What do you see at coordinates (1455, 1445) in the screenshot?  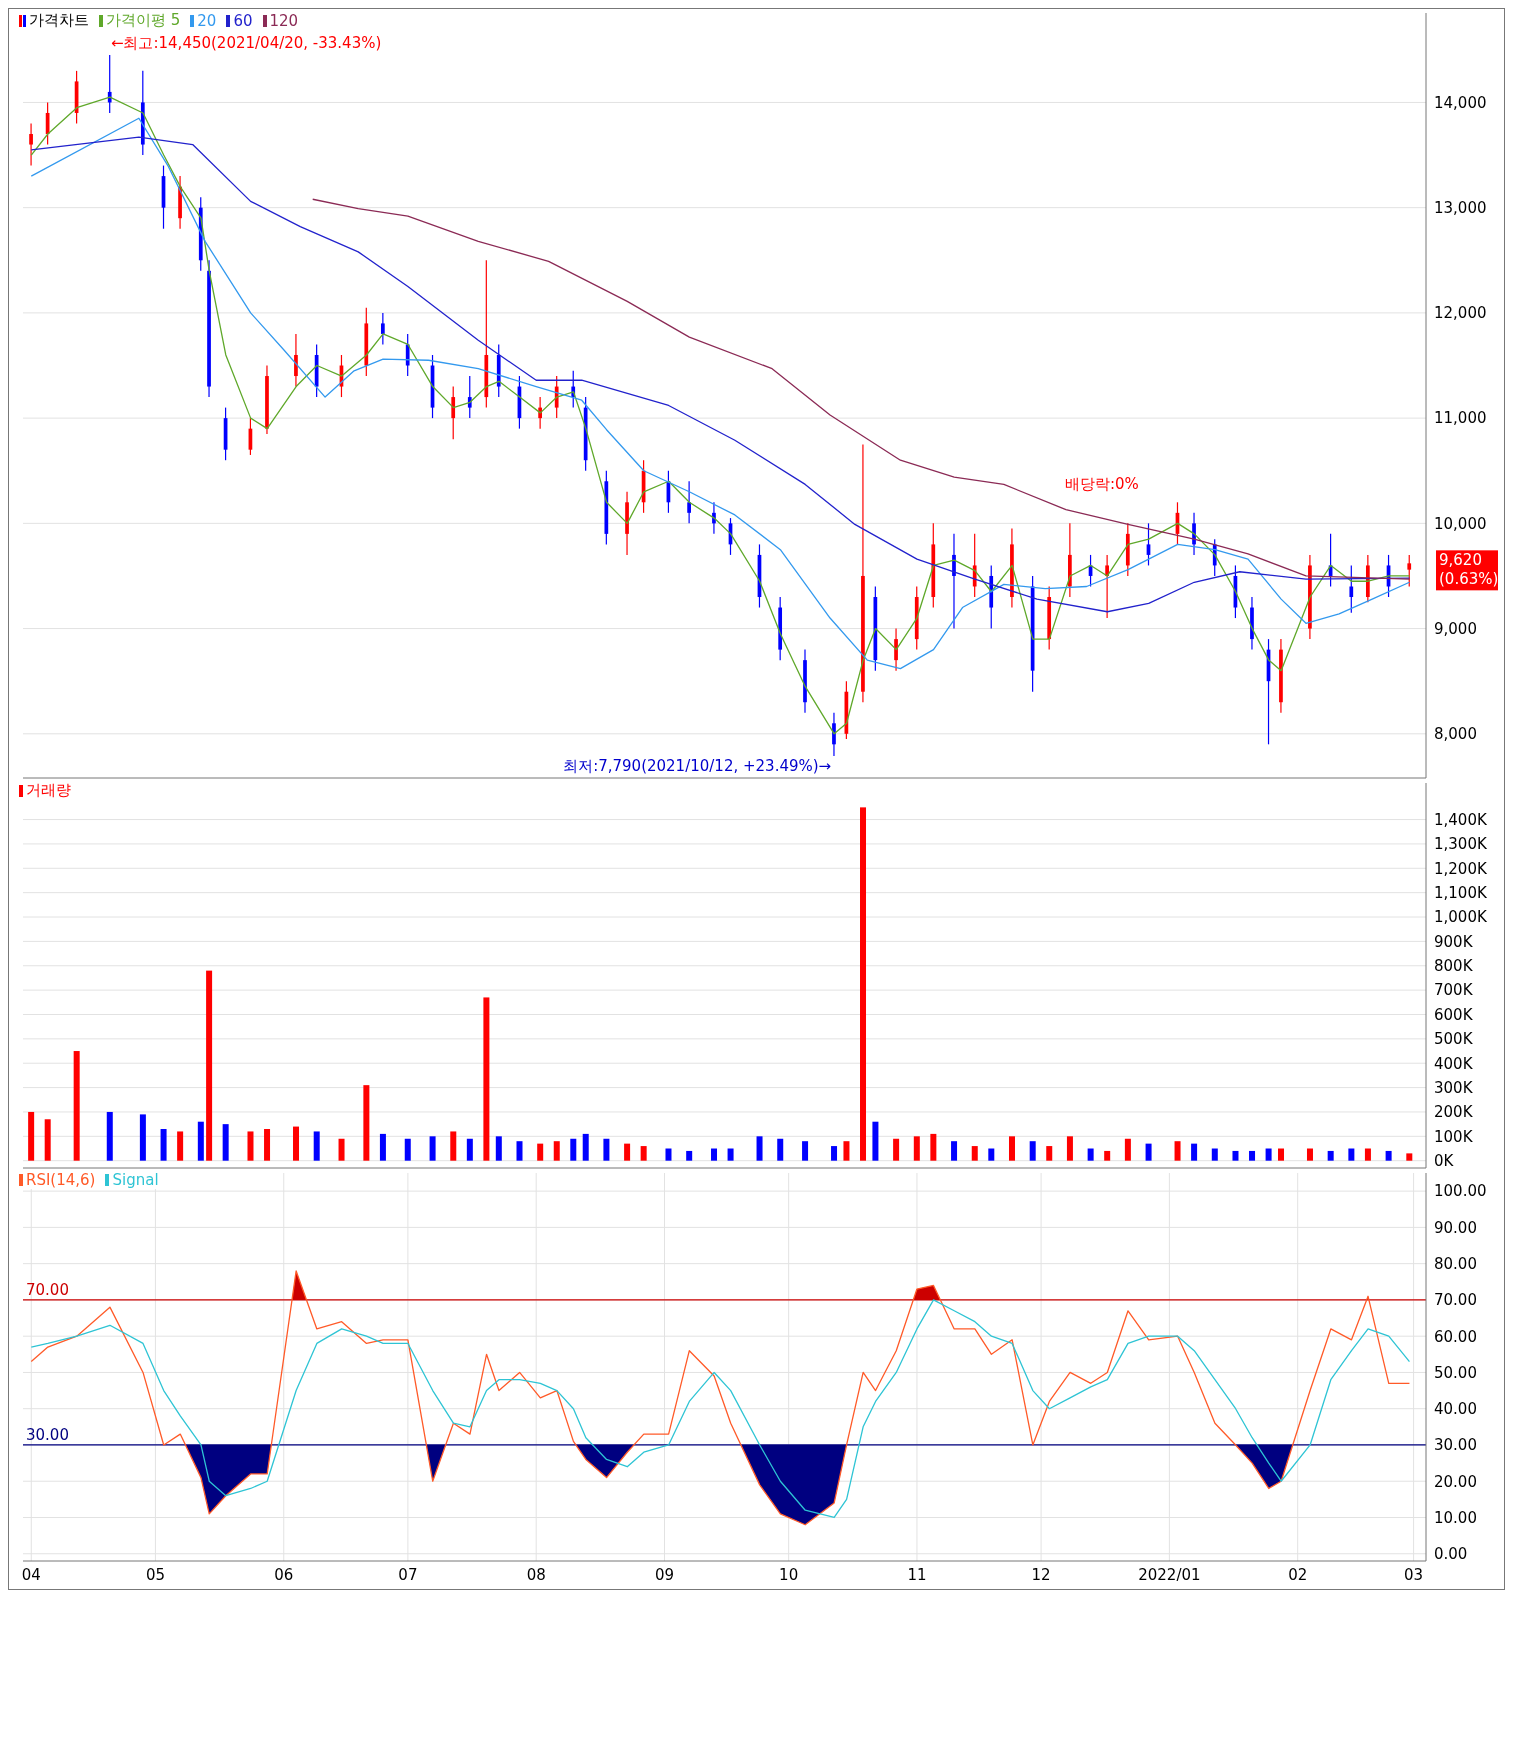 I see `y-tick-label: 30.00` at bounding box center [1455, 1445].